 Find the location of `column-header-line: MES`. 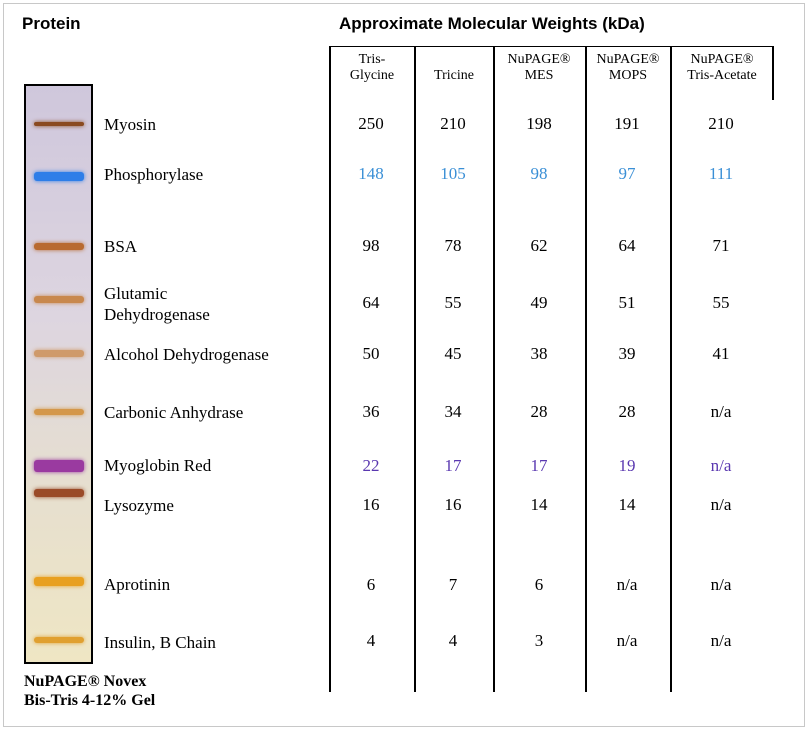

column-header-line: MES is located at coordinates (539, 75).